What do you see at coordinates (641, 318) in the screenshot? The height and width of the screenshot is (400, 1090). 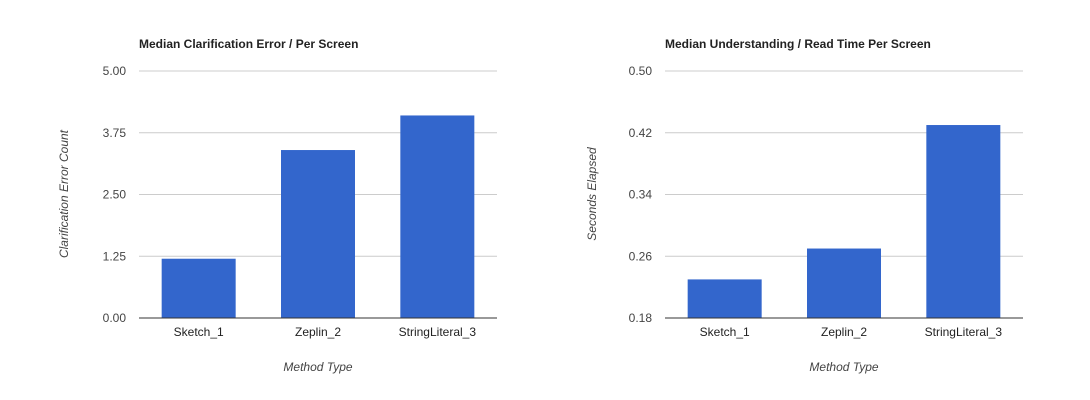 I see `y-tick-label: 0.18` at bounding box center [641, 318].